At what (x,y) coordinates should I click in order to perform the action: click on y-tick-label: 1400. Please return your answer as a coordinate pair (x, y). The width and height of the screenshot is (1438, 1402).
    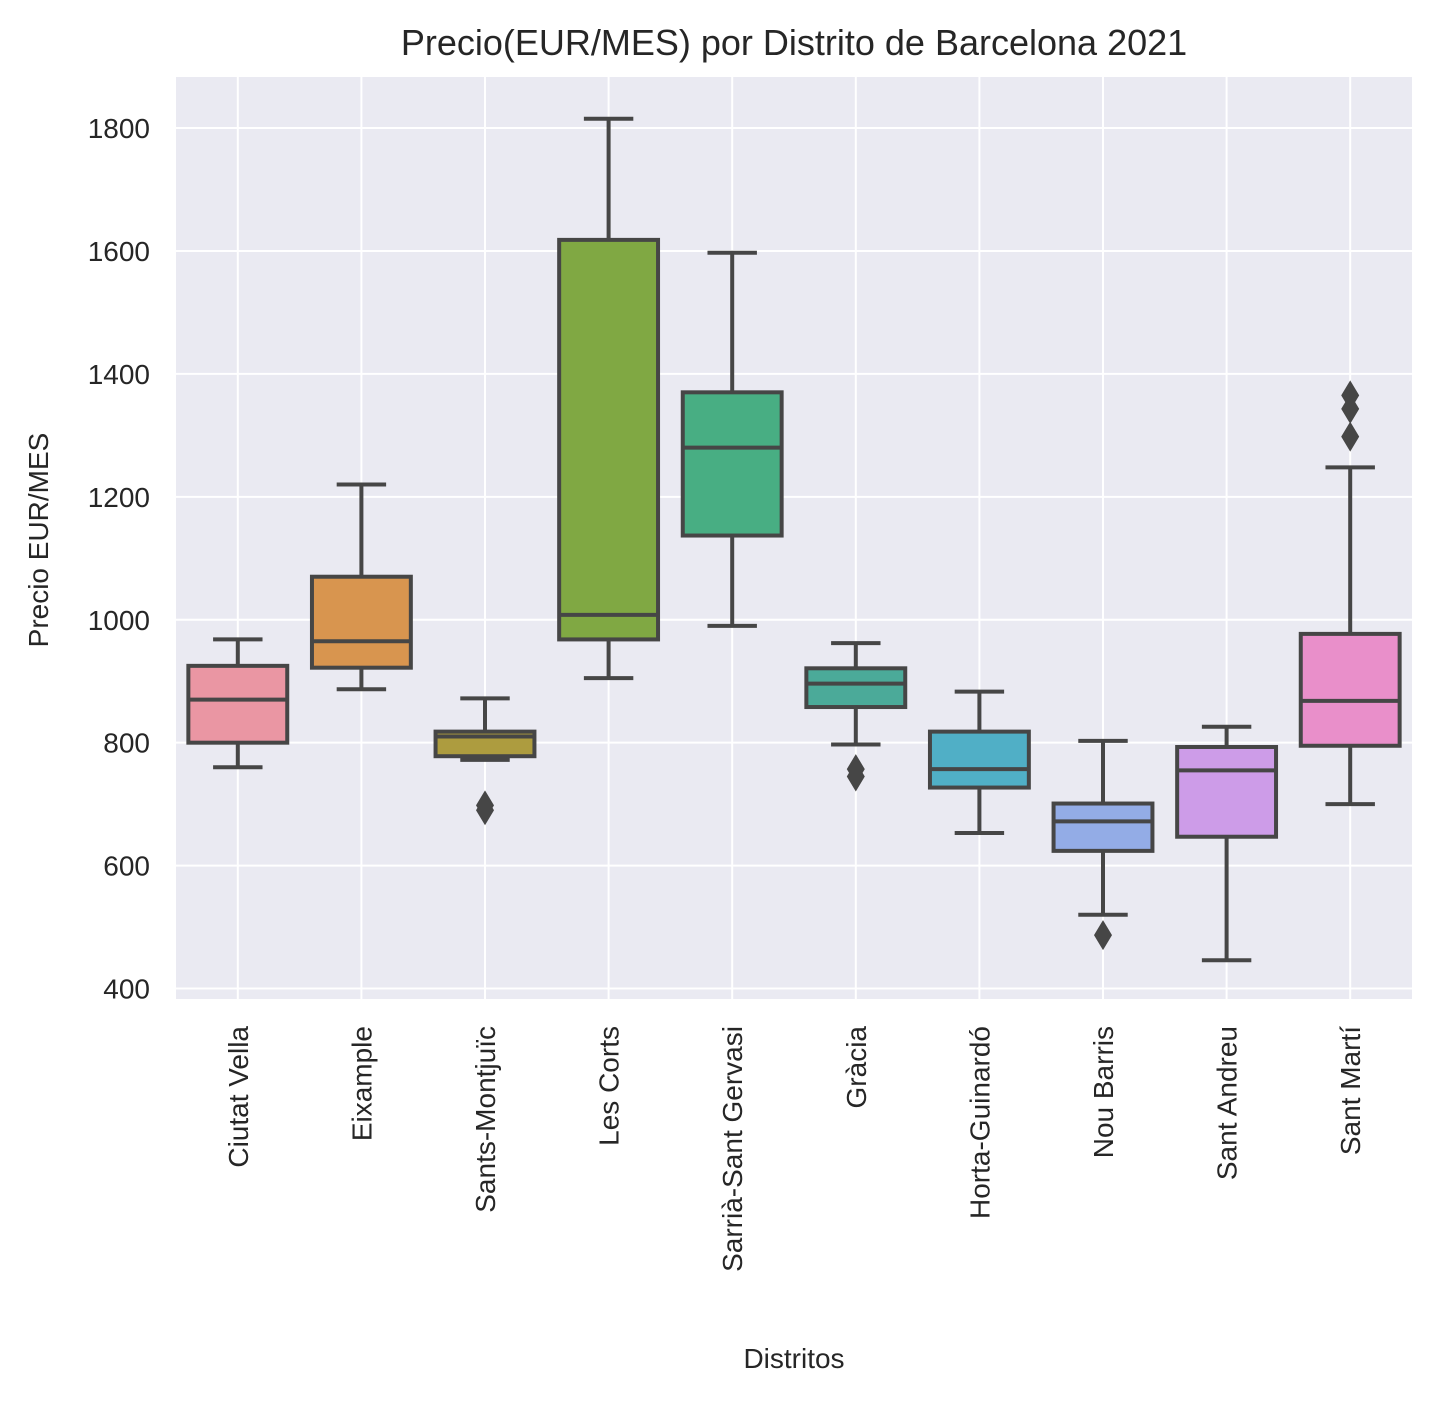
    Looking at the image, I should click on (119, 374).